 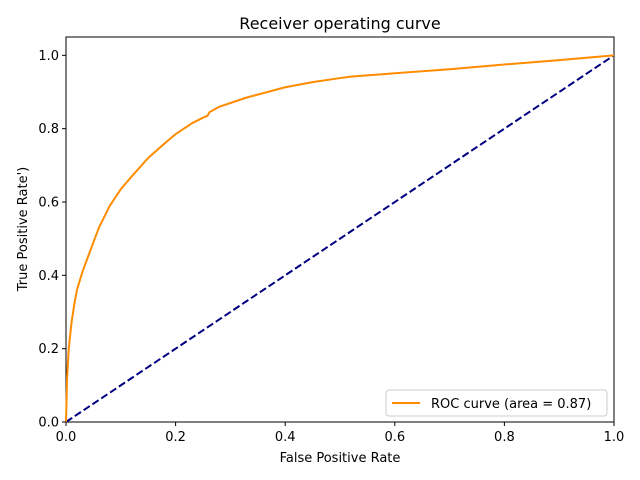 What do you see at coordinates (66, 437) in the screenshot?
I see `x-tick-label: 0.0` at bounding box center [66, 437].